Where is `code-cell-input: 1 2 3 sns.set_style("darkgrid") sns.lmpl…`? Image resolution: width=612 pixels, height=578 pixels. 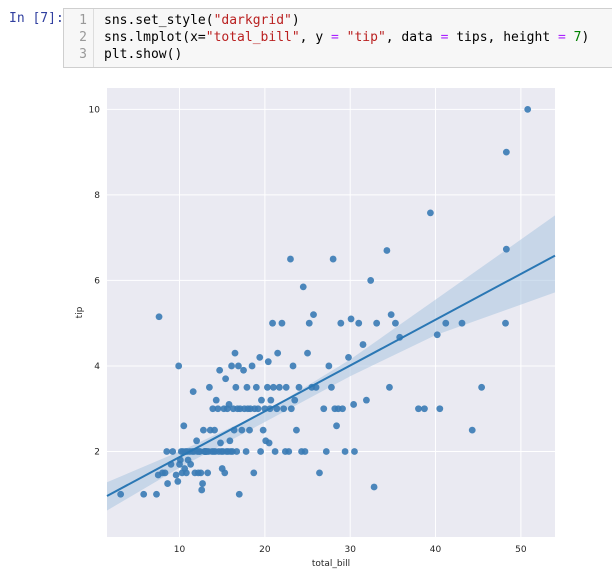 code-cell-input: 1 2 3 sns.set_style("darkgrid") sns.lmpl… is located at coordinates (337, 38).